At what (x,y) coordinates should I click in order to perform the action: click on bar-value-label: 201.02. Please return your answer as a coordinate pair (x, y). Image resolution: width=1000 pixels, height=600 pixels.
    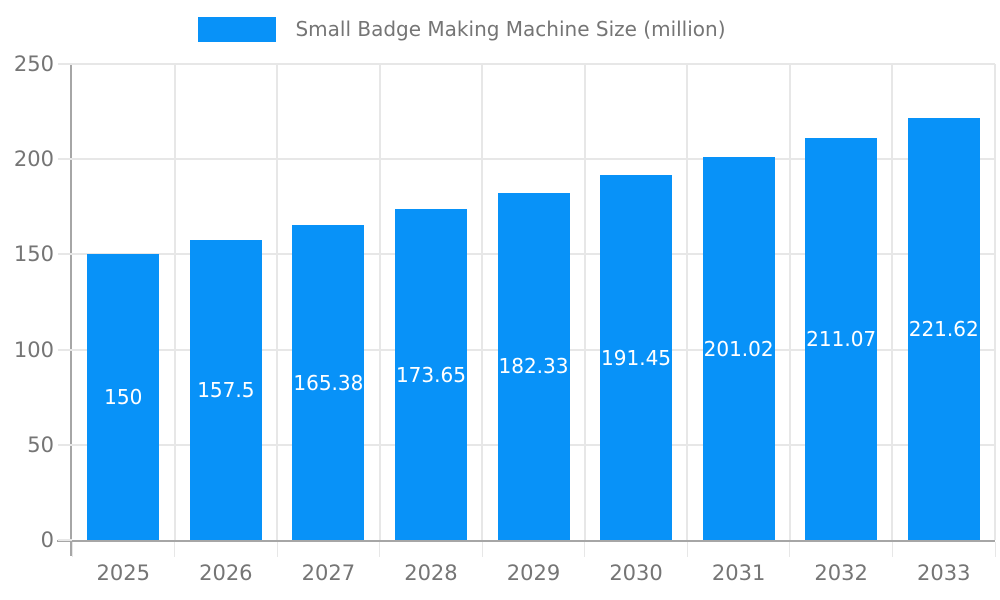
    Looking at the image, I should click on (738, 348).